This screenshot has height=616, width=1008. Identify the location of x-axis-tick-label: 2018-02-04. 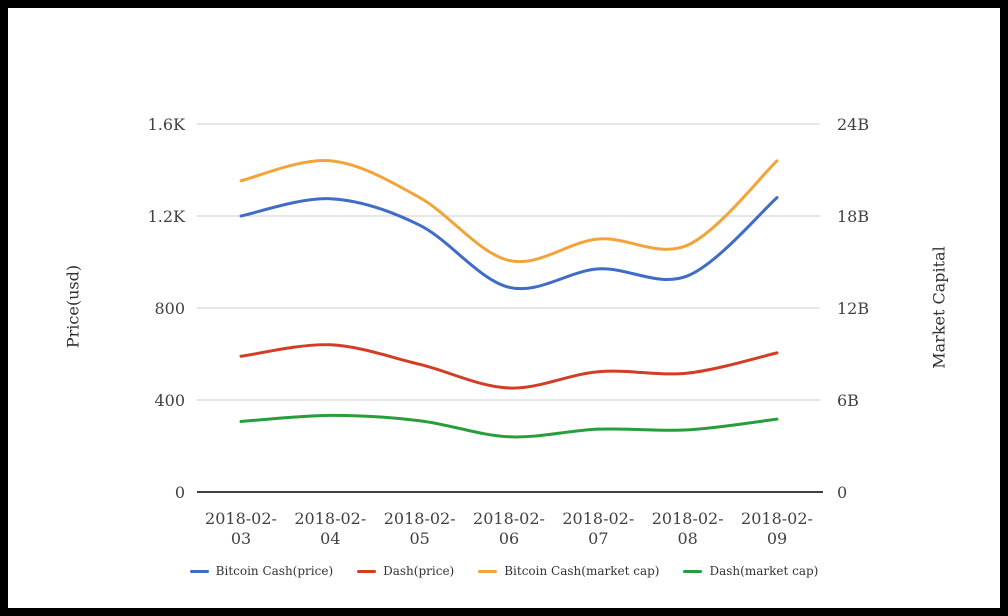
(330, 528).